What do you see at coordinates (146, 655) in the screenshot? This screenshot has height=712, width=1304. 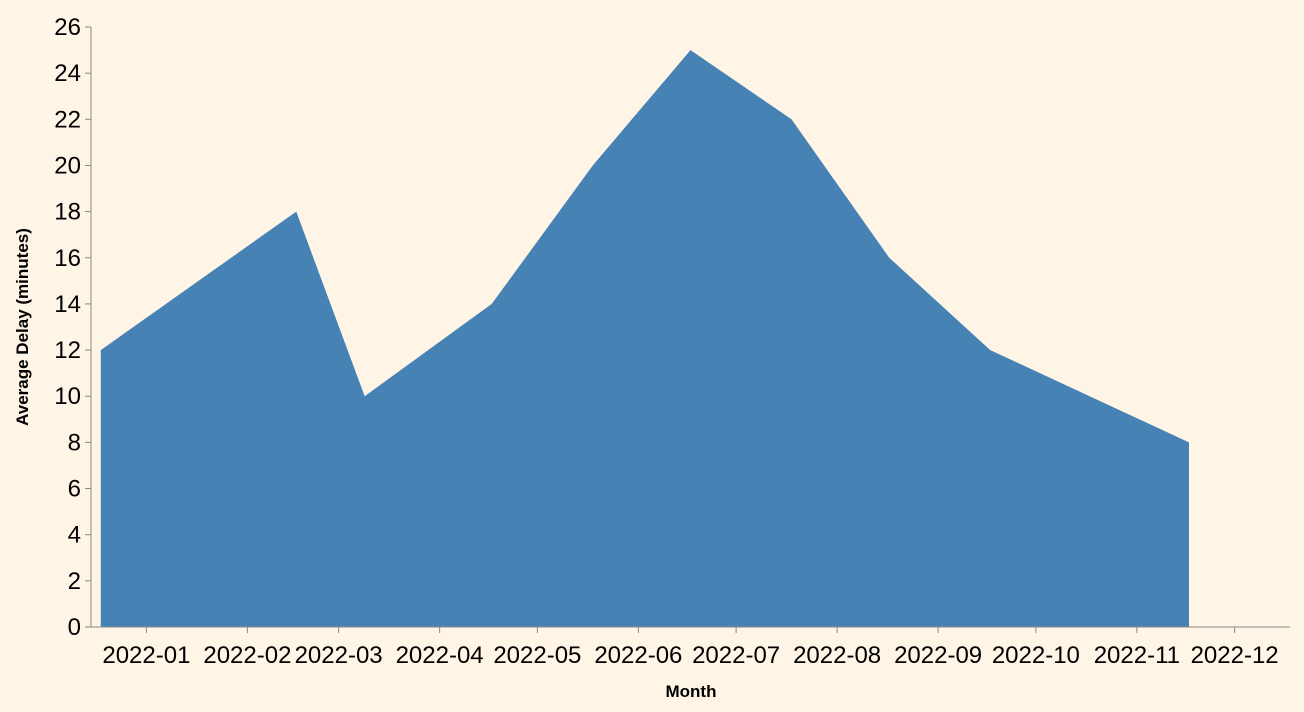 I see `x-tick-label: 2022-01` at bounding box center [146, 655].